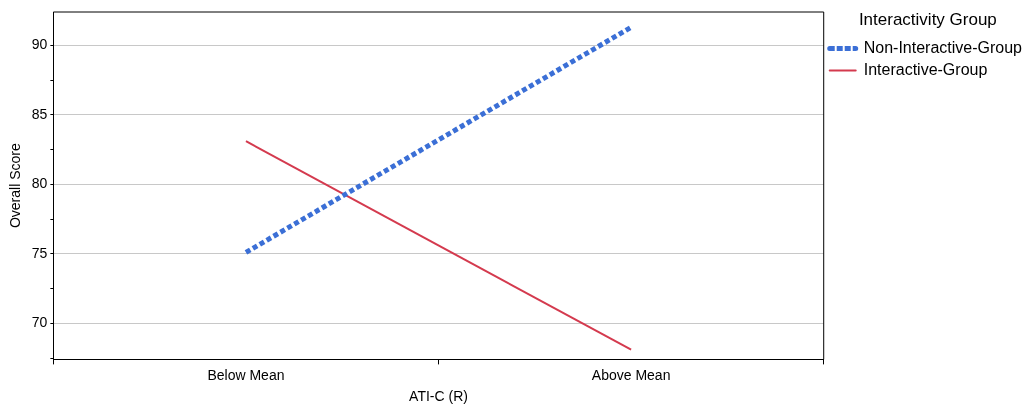 The width and height of the screenshot is (1036, 410). I want to click on y-tick-label: 75, so click(39, 252).